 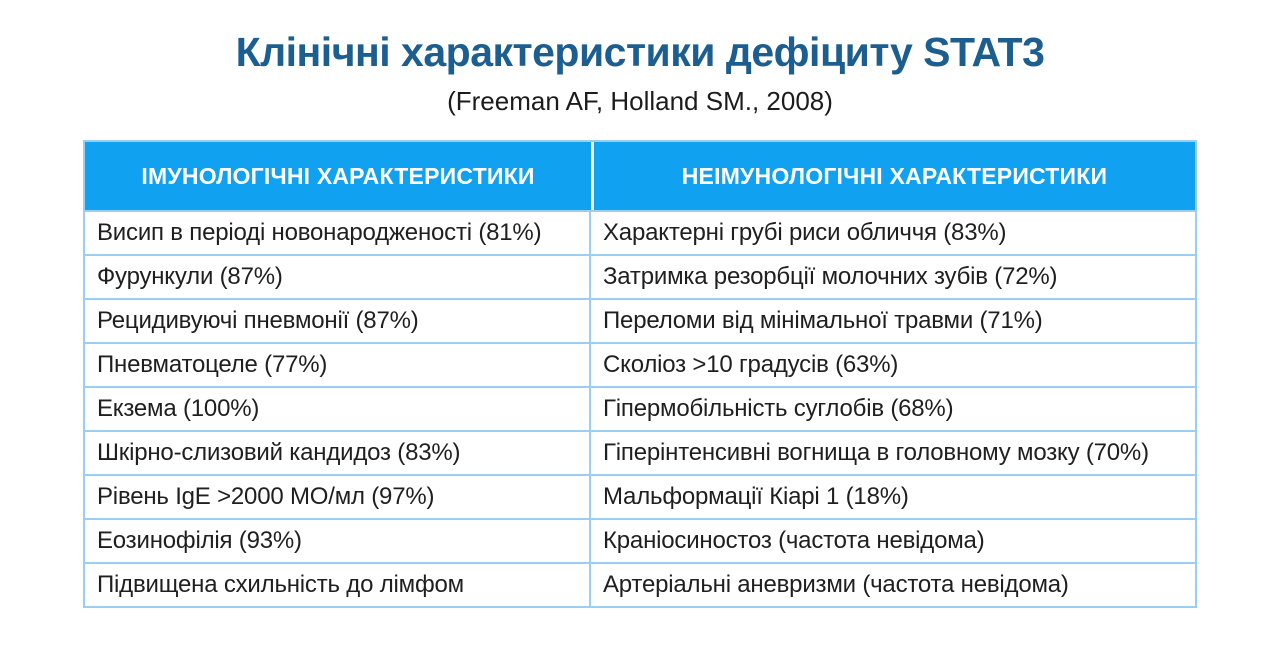 What do you see at coordinates (756, 496) in the screenshot?
I see `table-cell-nonimmunologic: Мальформації Кіарі 1 (18%)` at bounding box center [756, 496].